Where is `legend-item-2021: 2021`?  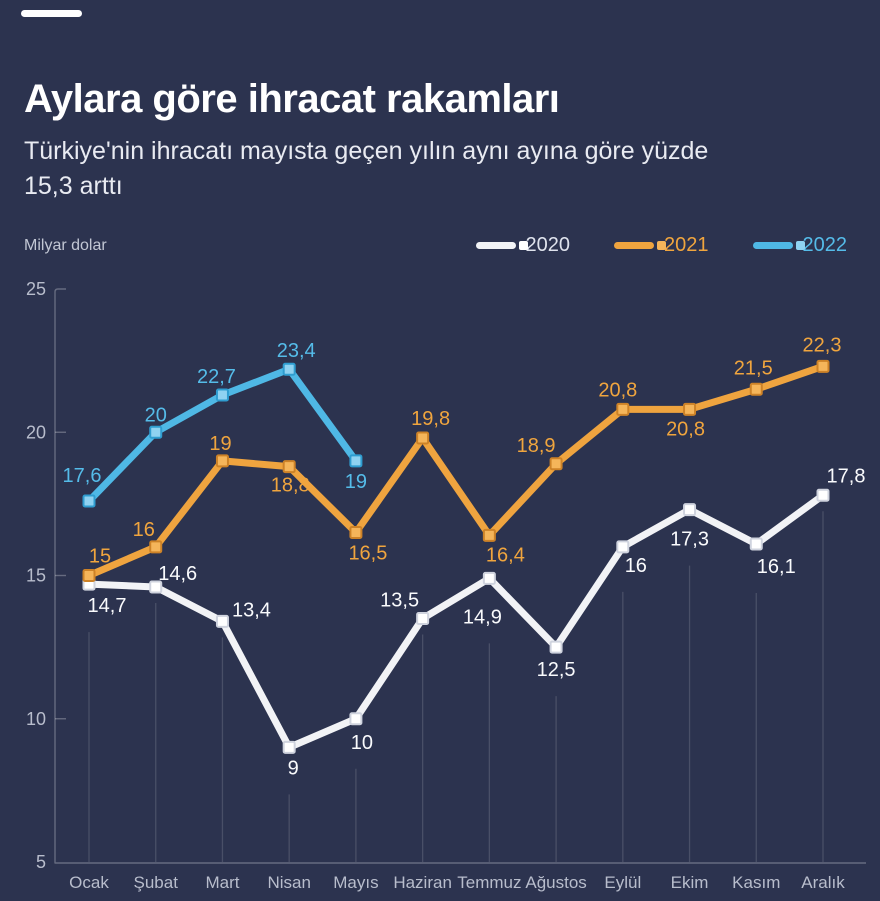 legend-item-2021: 2021 is located at coordinates (661, 245).